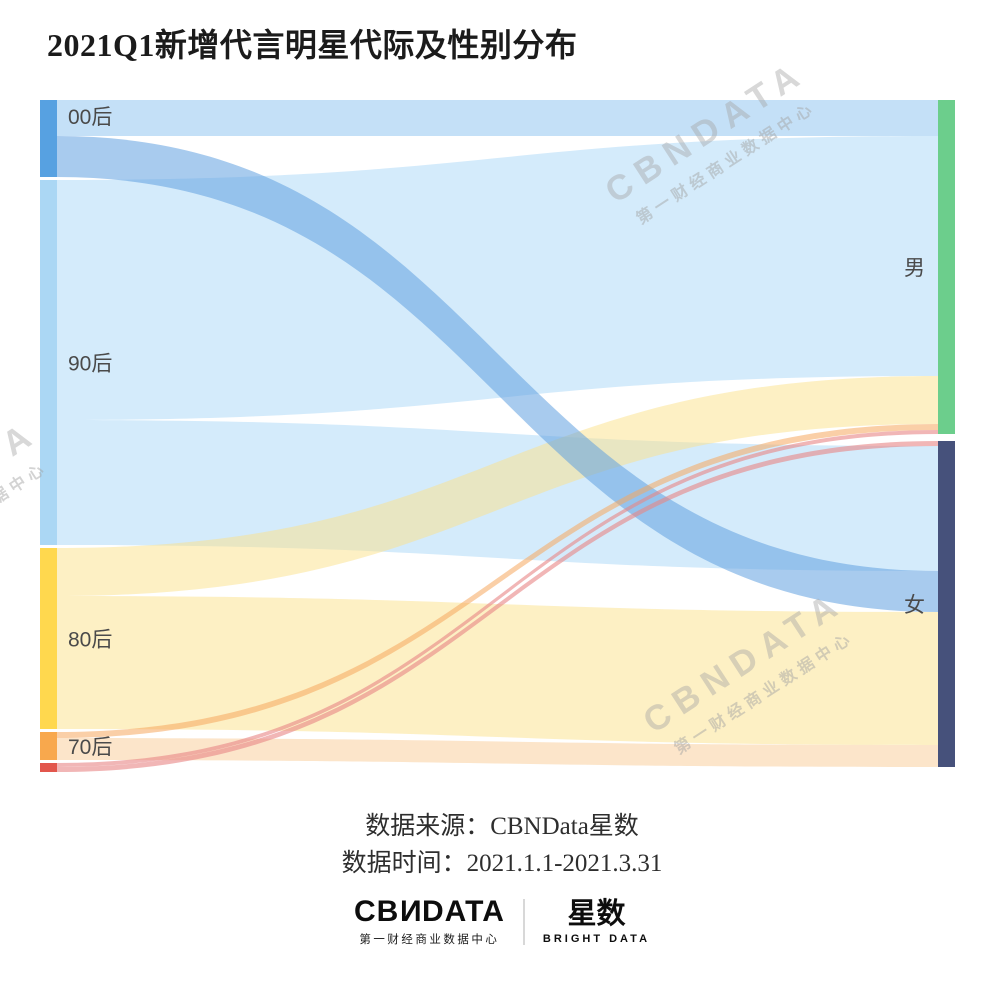  What do you see at coordinates (497, 670) in the screenshot?
I see `flow-80后-女` at bounding box center [497, 670].